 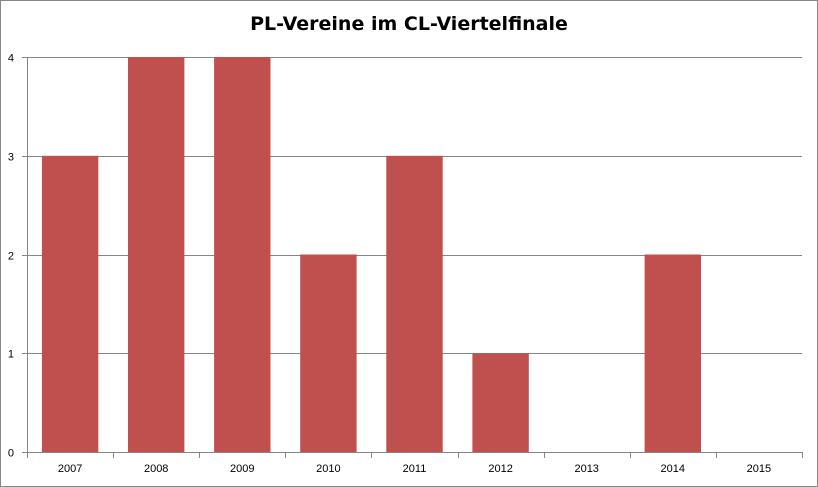 I want to click on bar-2007, so click(x=70, y=304).